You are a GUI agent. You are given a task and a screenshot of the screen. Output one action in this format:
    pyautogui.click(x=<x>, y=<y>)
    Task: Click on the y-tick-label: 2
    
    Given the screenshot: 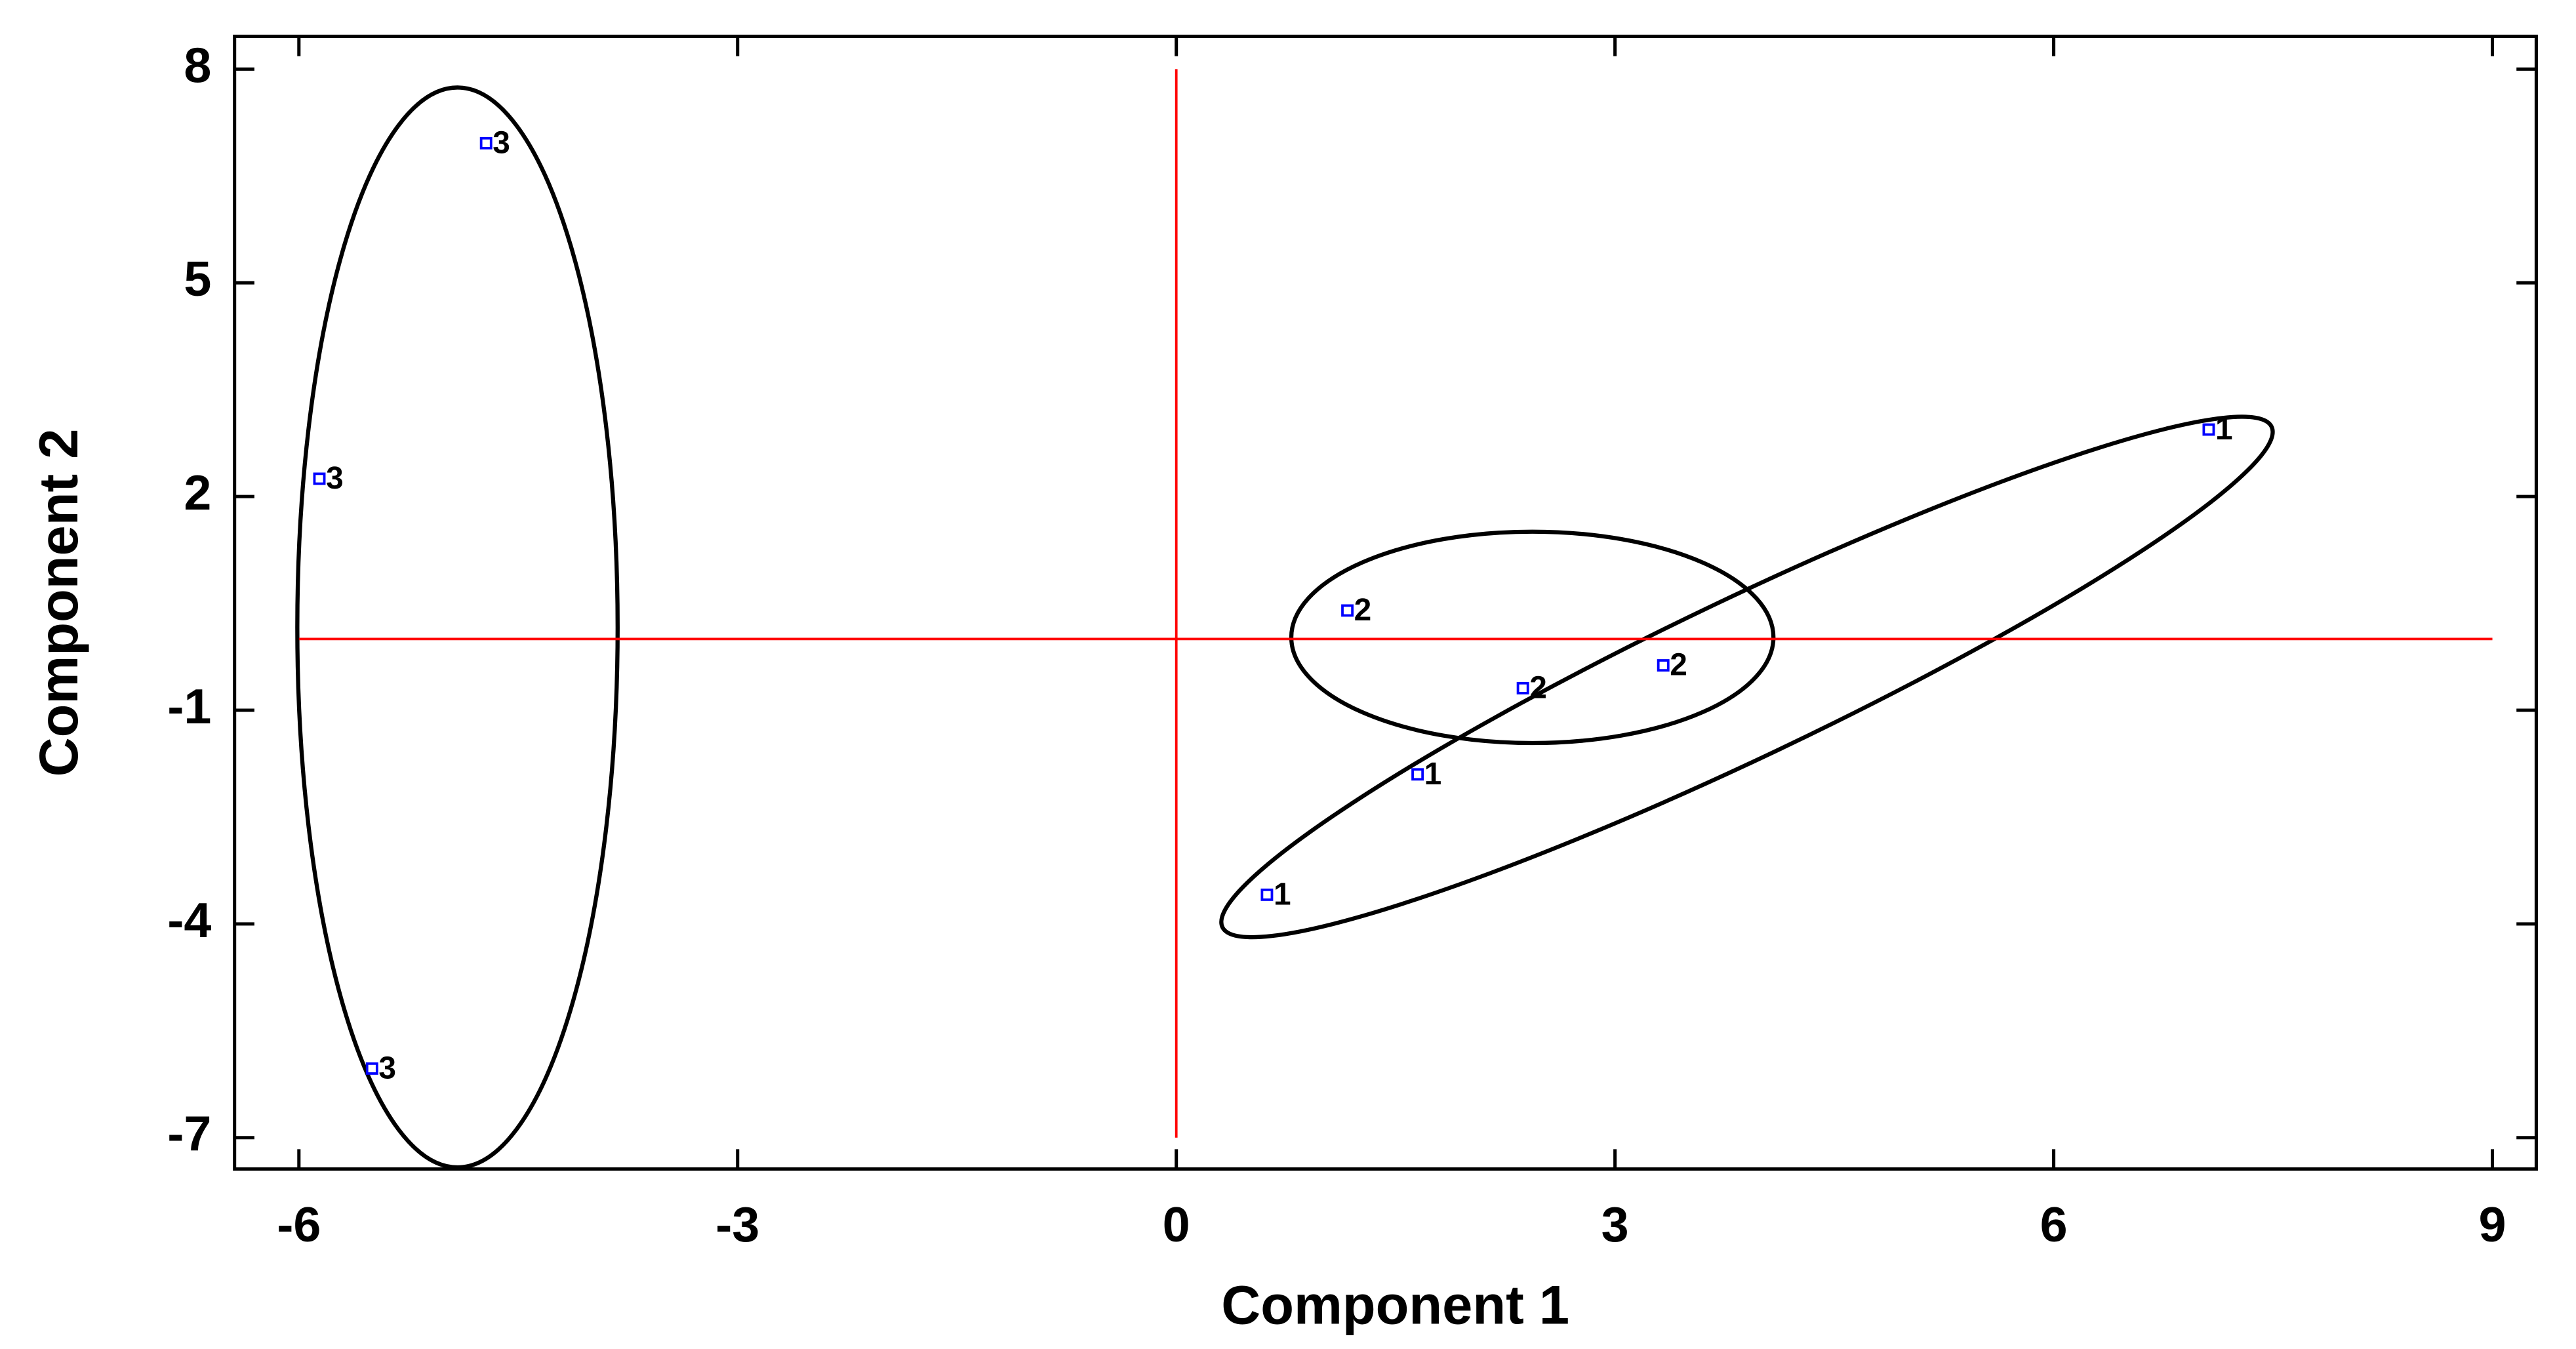 What is the action you would take?
    pyautogui.click(x=197, y=493)
    